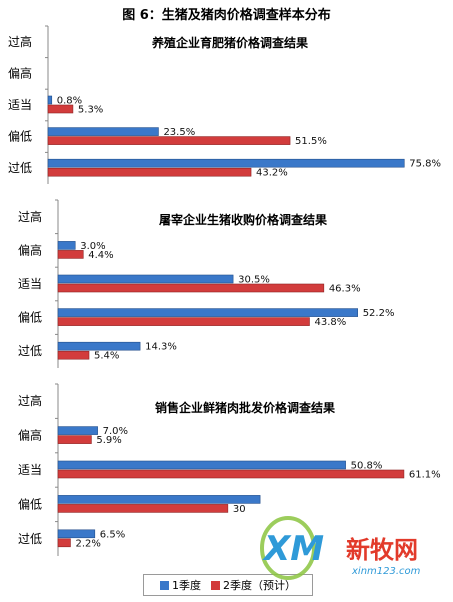 This screenshot has height=602, width=453. Describe the element at coordinates (386, 571) in the screenshot. I see `watermark-url-text: xinm123.com` at that location.